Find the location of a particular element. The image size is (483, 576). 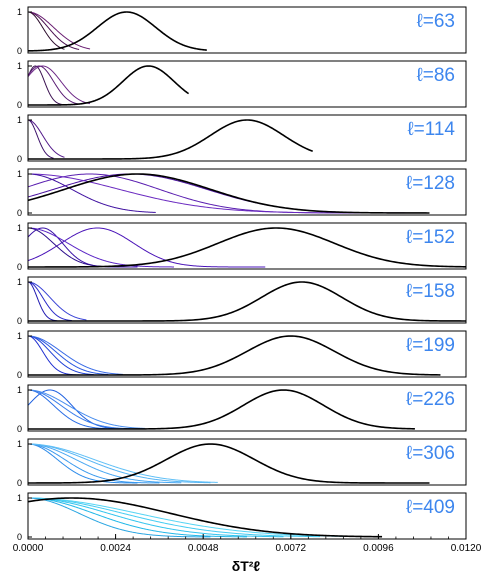

panel: 1 0 ℓ=306 is located at coordinates (242, 463).